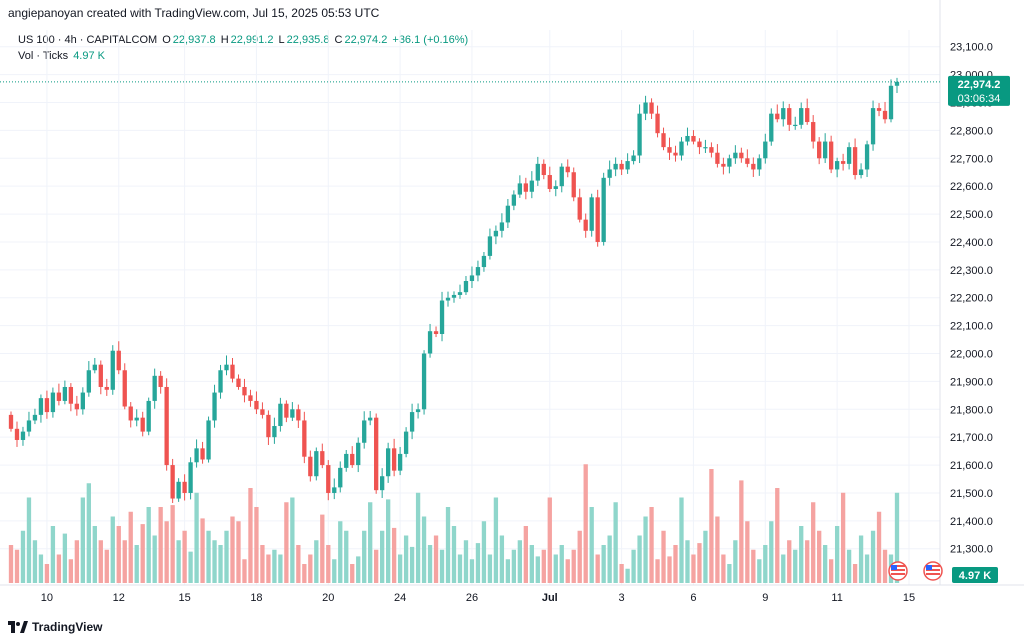  Describe the element at coordinates (971, 466) in the screenshot. I see `price-tick-label: 21,600.0` at that location.